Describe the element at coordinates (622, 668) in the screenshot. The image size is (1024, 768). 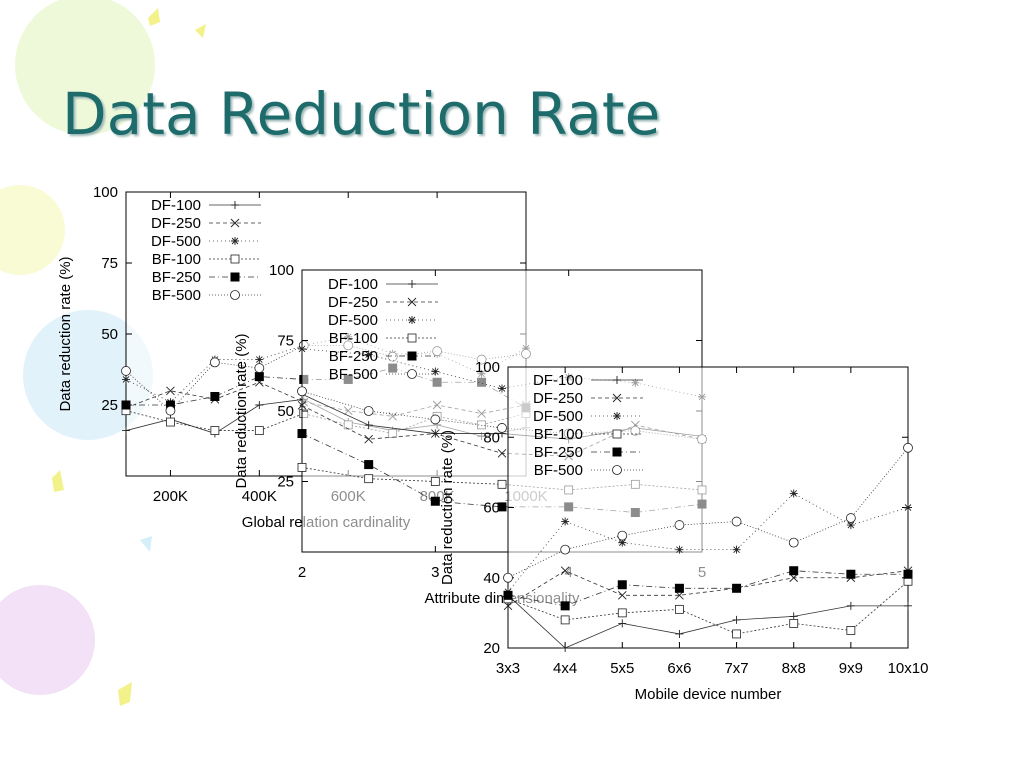
I see `x-tick-label: 5x5` at that location.